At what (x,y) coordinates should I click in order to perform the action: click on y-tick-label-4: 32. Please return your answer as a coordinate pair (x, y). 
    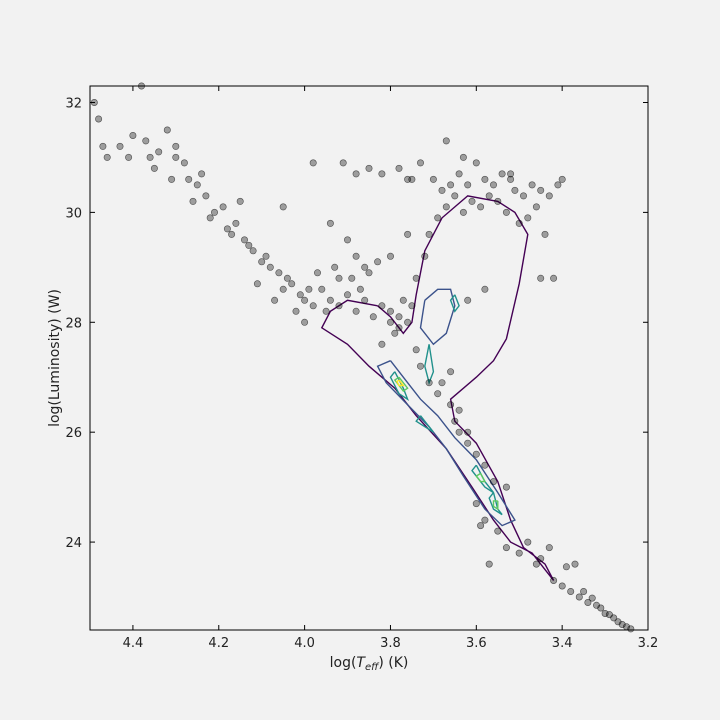
    Looking at the image, I should click on (73, 103).